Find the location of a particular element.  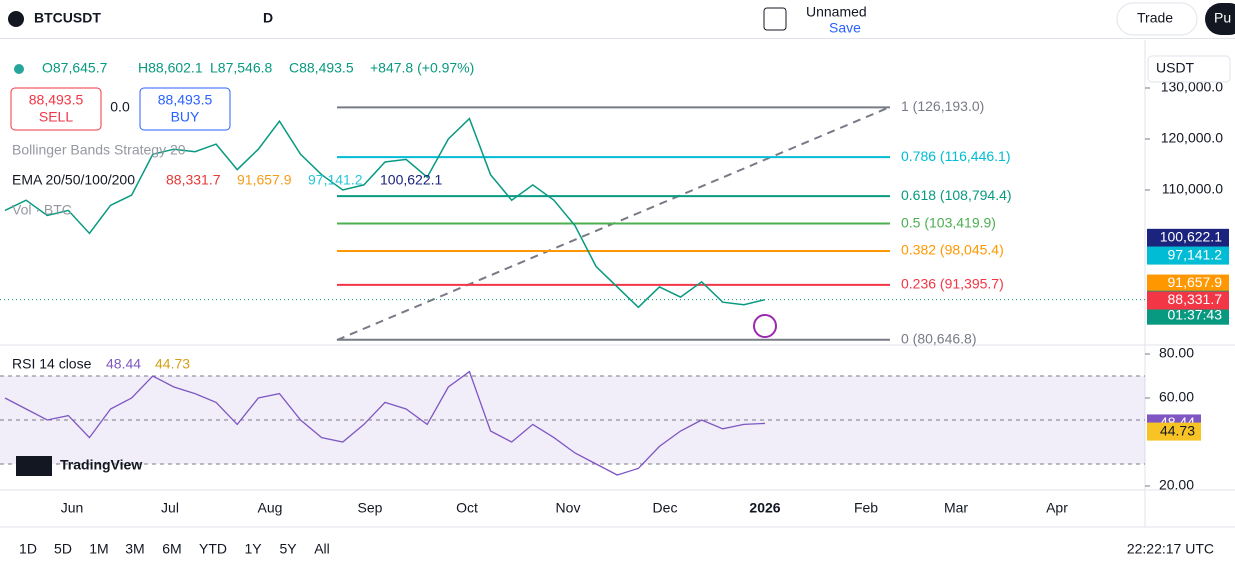

rsi-value: 48.44 is located at coordinates (123, 364).